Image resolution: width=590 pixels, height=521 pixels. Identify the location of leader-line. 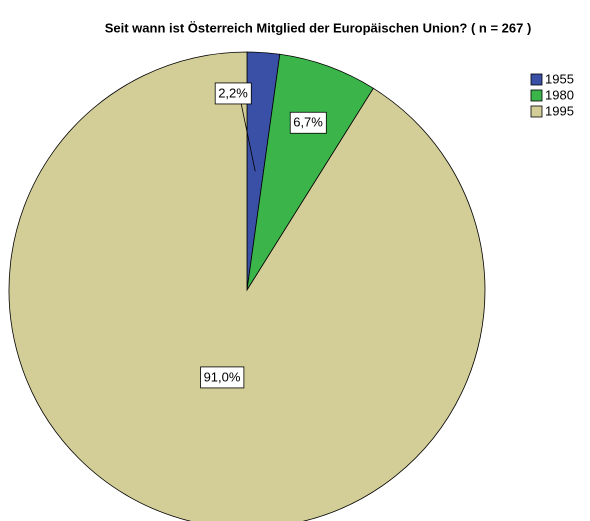
(248, 137).